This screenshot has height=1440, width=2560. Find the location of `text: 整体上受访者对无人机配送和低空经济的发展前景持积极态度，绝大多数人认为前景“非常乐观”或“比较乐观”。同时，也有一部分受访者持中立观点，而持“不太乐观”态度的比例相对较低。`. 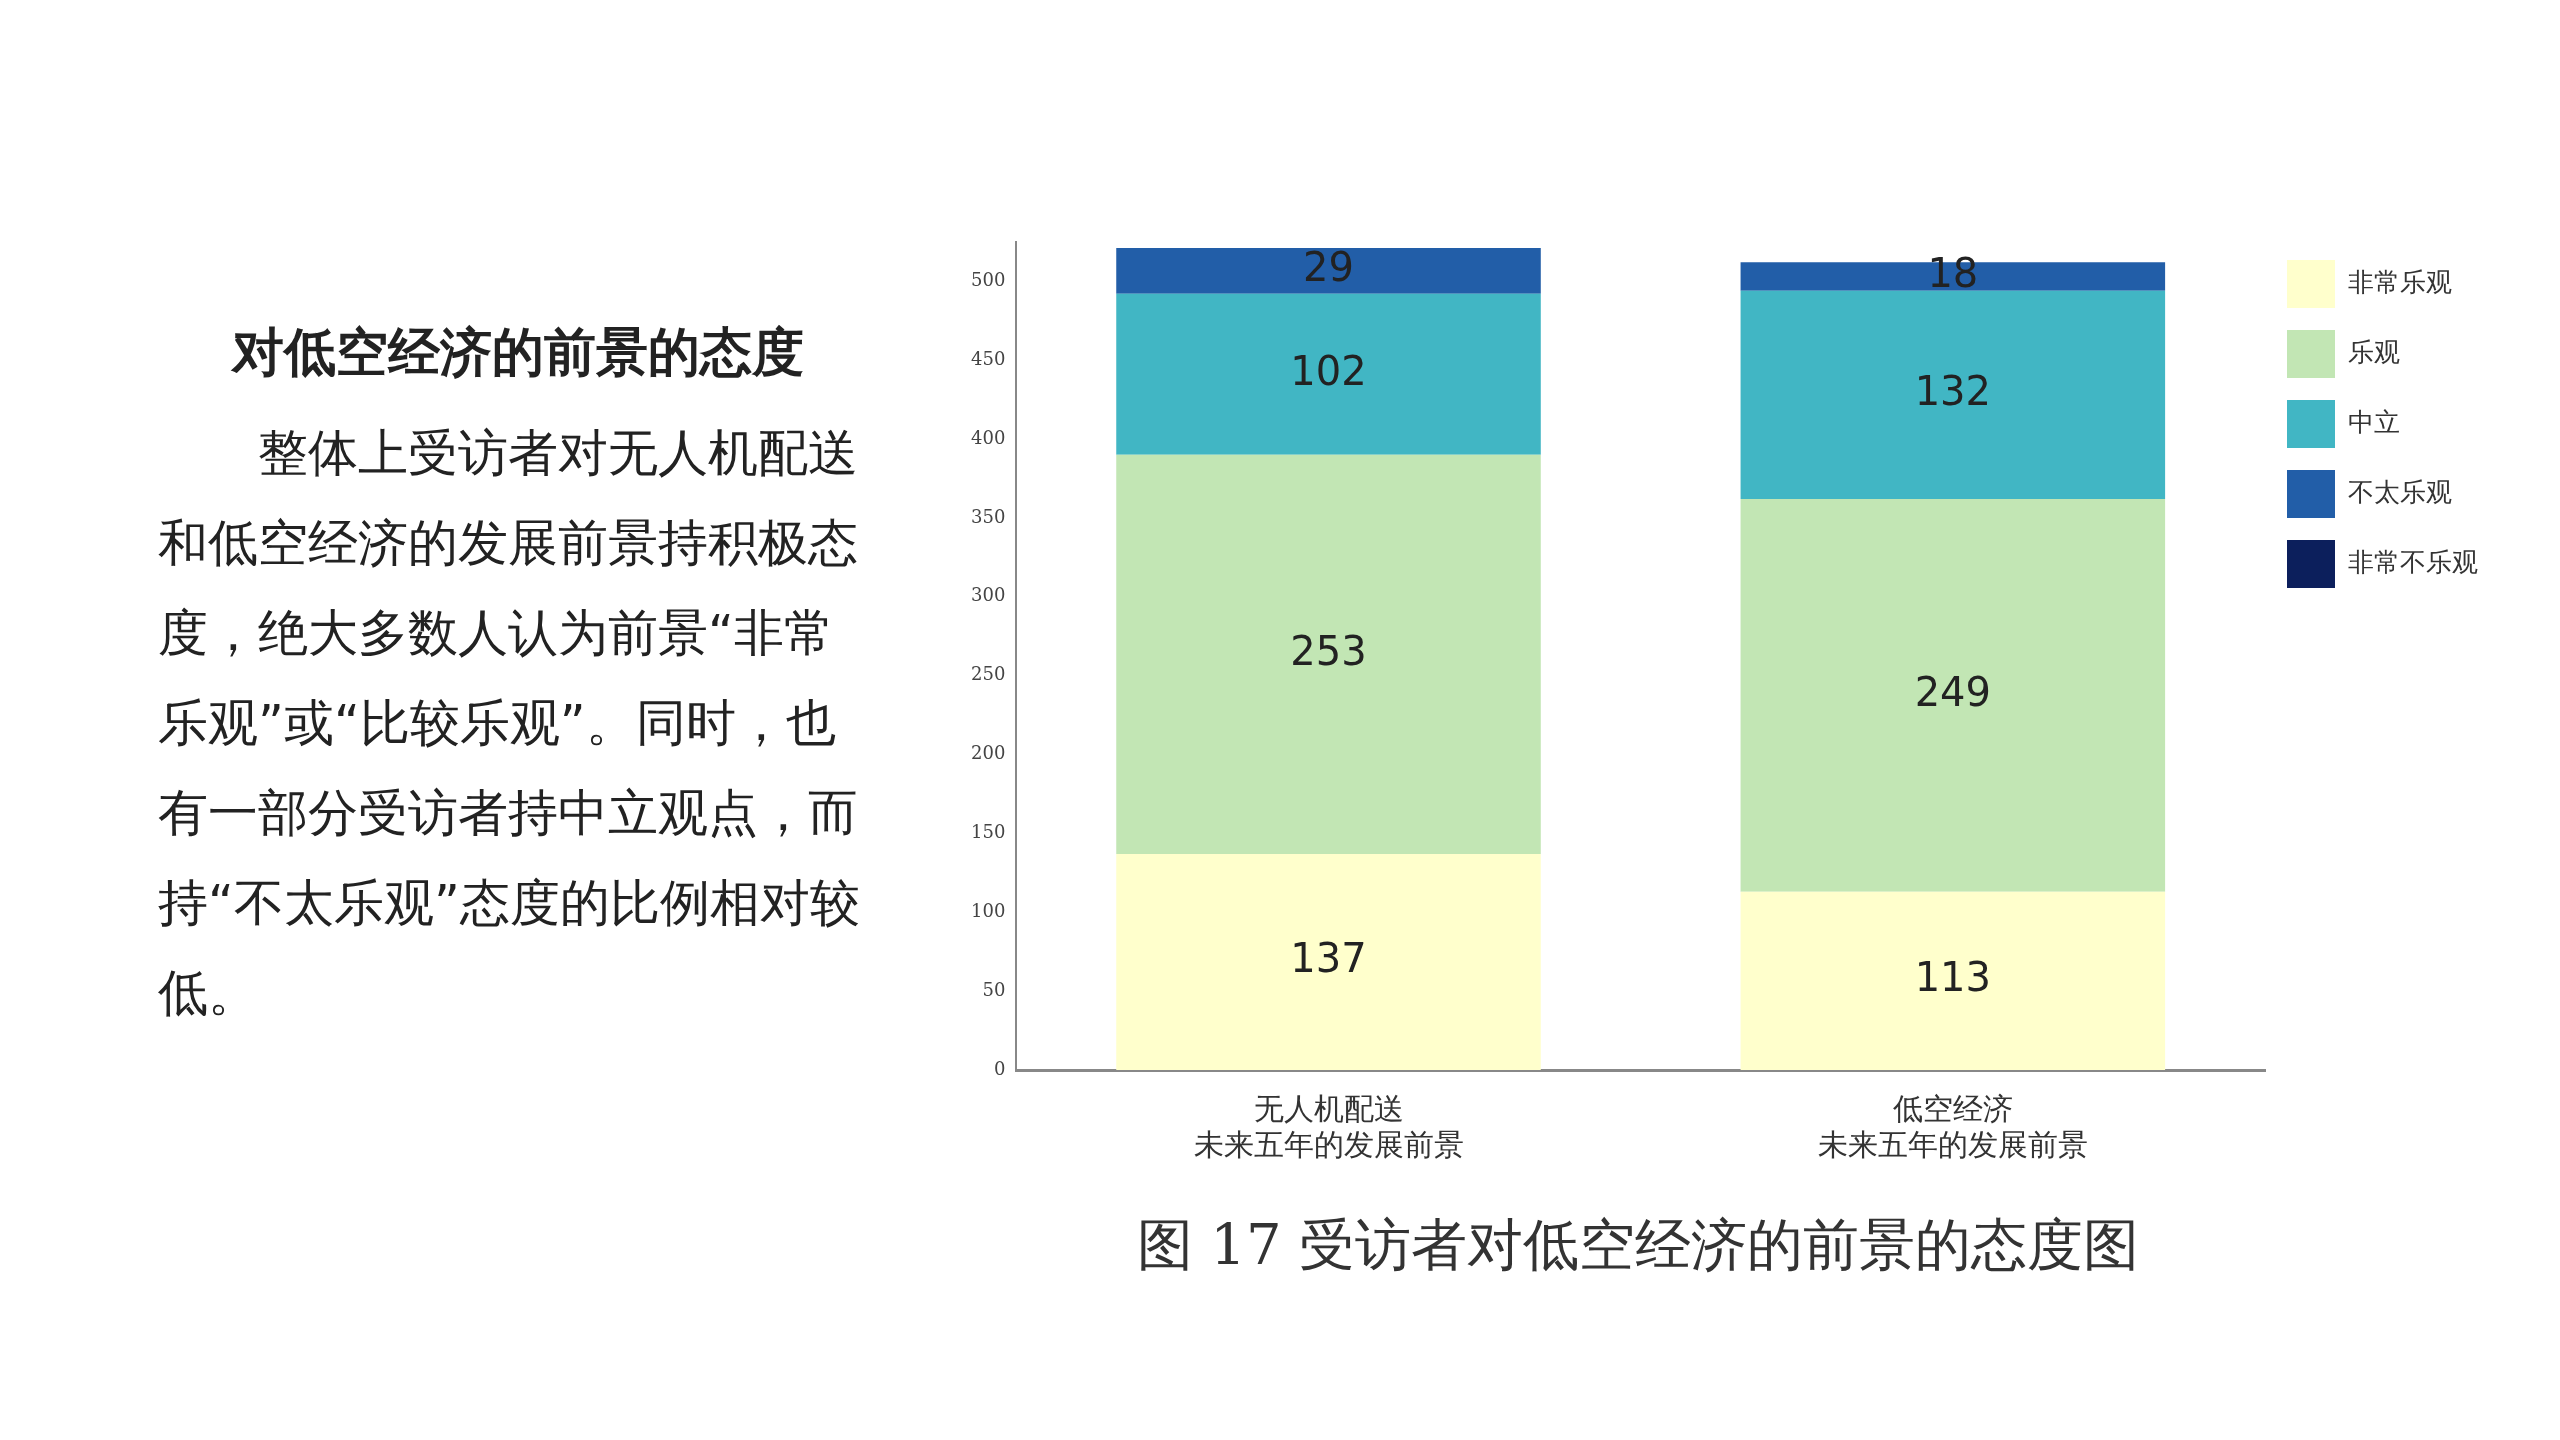

text: 整体上受访者对无人机配送和低空经济的发展前景持积极态度，绝大多数人认为前景“非常乐观”或“比较乐观”。同时，也有一部分受访者持中立观点，而持“不太乐观”态度的比例相对较低。 is located at coordinates (509, 723).